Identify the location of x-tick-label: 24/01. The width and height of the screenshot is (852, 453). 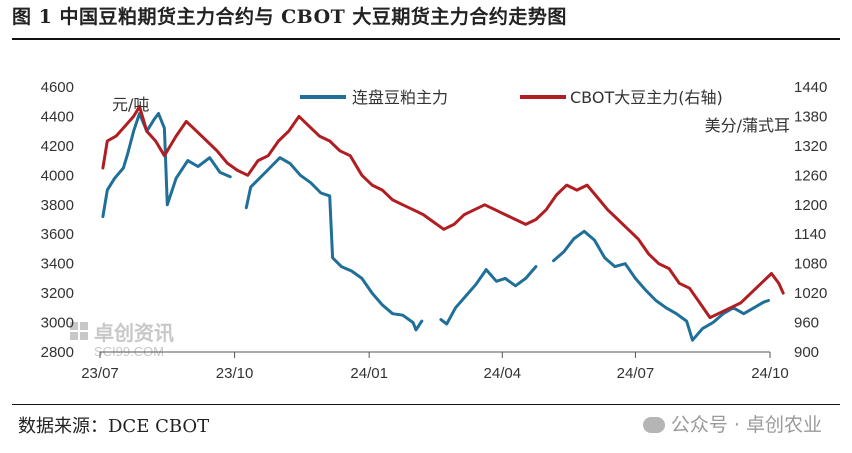
(369, 373).